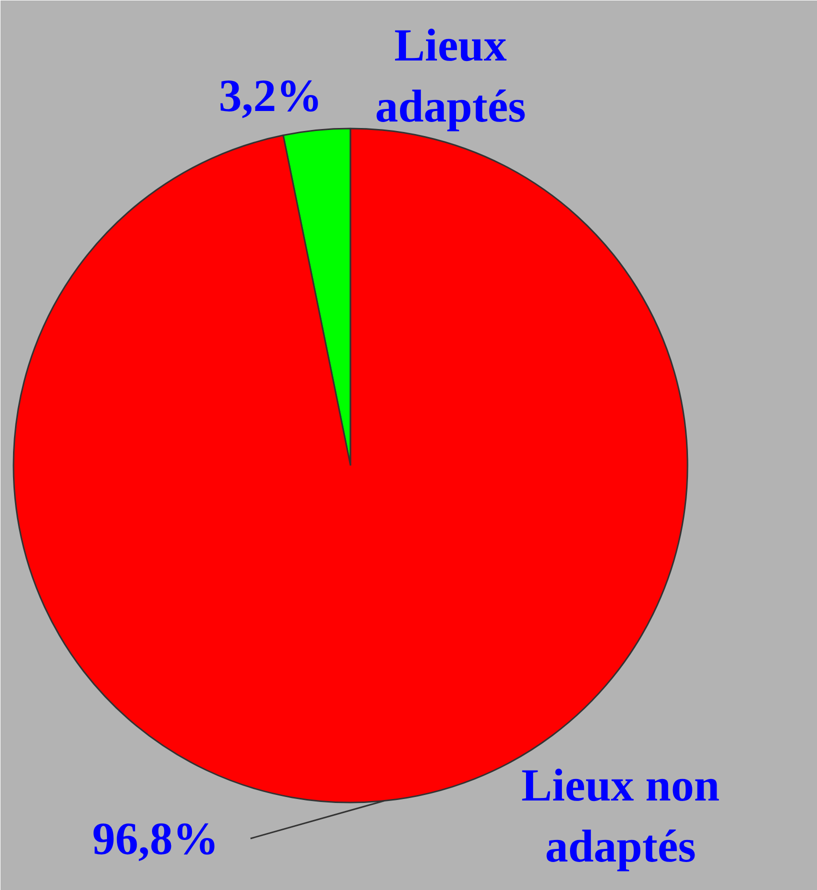 Image resolution: width=817 pixels, height=890 pixels. Describe the element at coordinates (450, 75) in the screenshot. I see `slice-label: Lieux adaptés` at that location.